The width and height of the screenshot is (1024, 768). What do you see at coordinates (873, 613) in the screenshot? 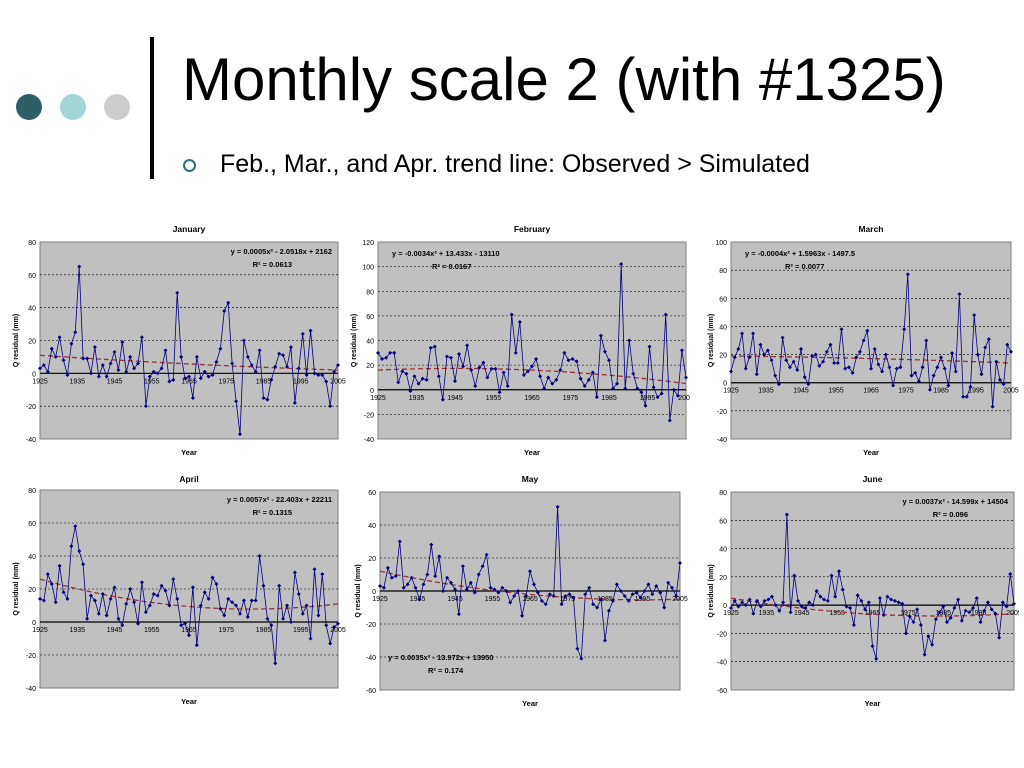
I see `x-tick-label: 1965` at bounding box center [873, 613].